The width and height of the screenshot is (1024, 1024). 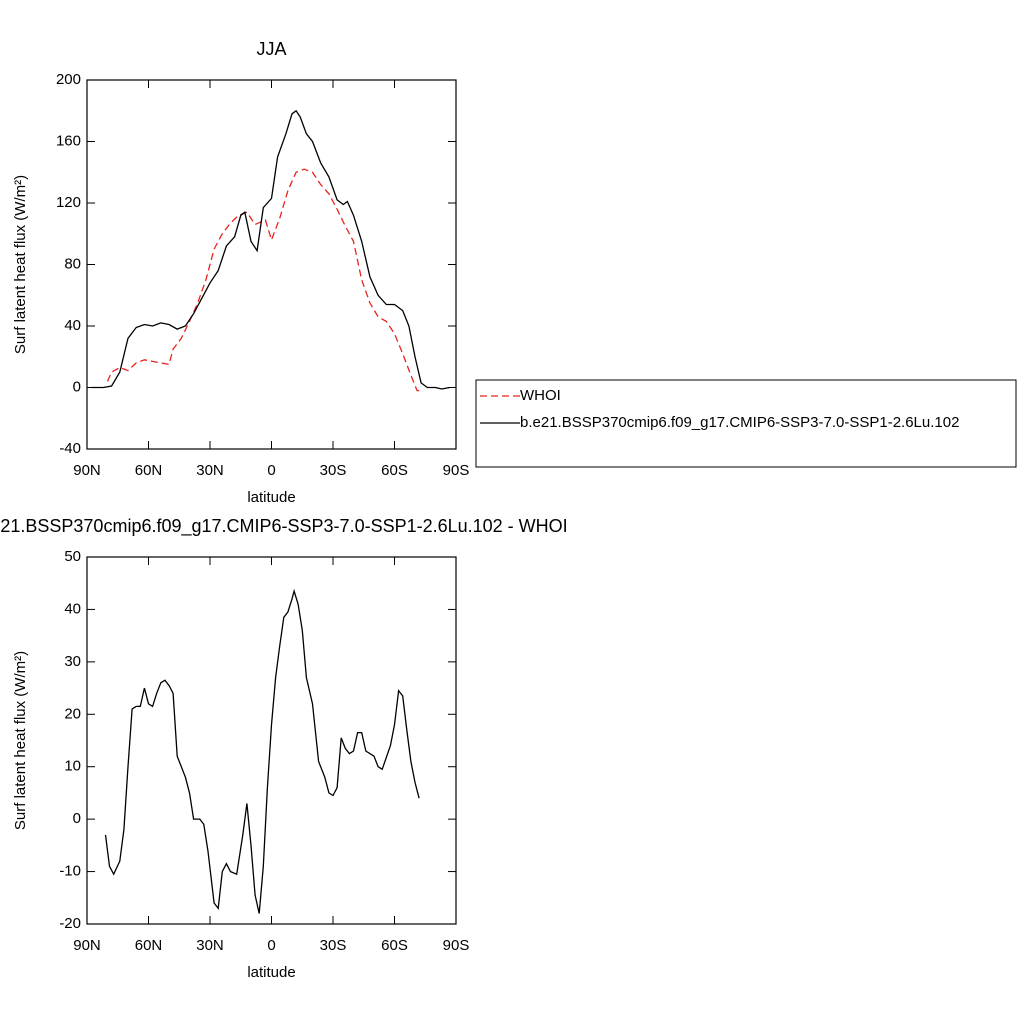 What do you see at coordinates (540, 395) in the screenshot?
I see `legend-label: WHOI` at bounding box center [540, 395].